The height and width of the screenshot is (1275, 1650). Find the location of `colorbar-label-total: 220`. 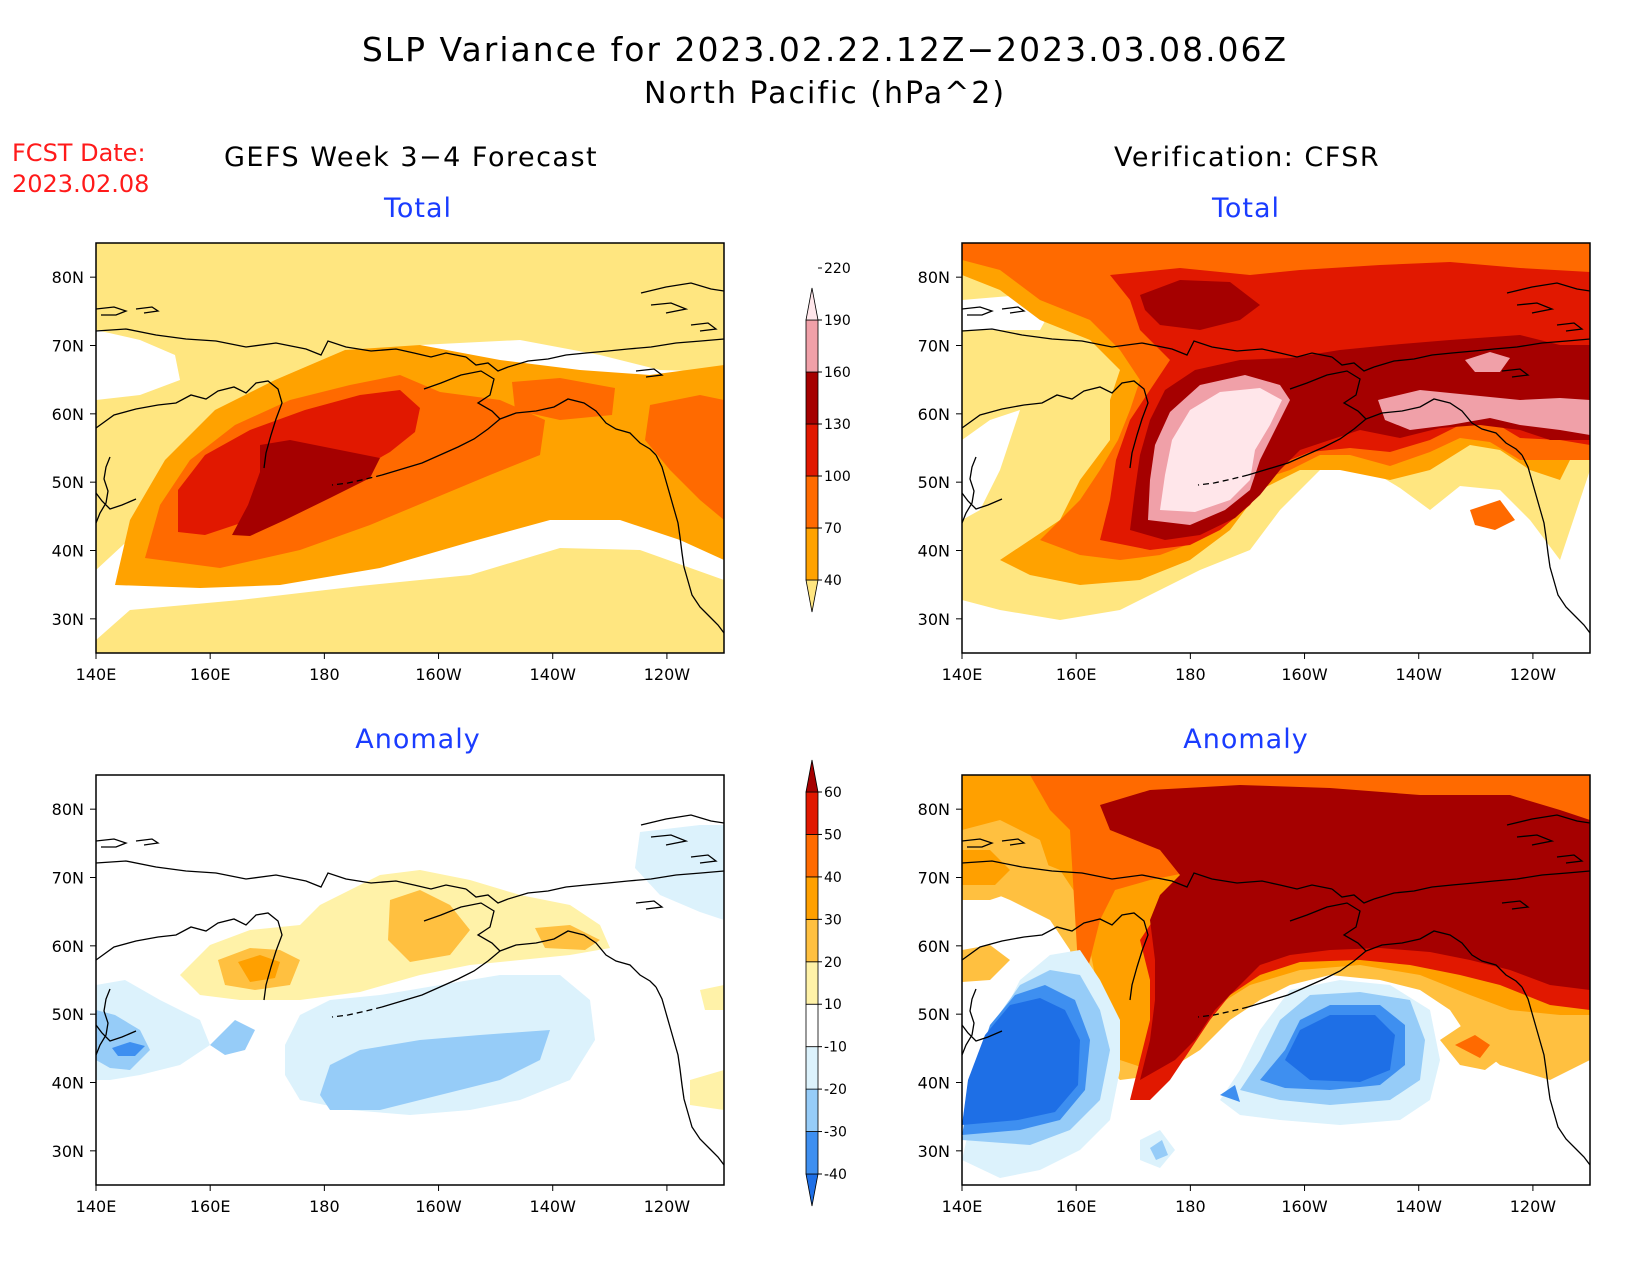

colorbar-label-total: 220 is located at coordinates (837, 269).